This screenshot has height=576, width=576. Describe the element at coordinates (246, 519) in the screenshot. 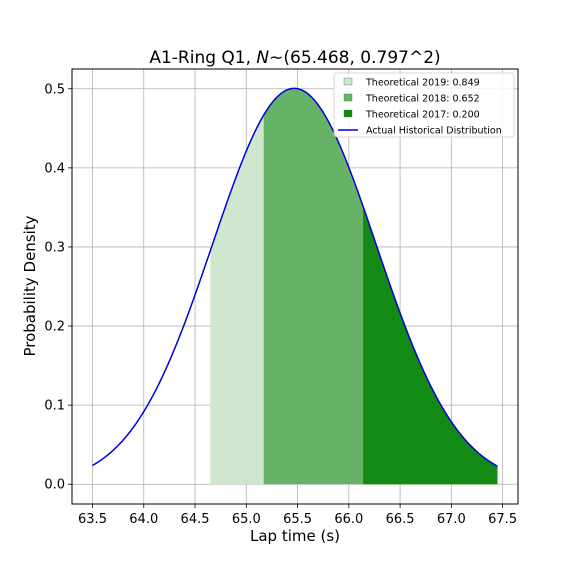

I see `x-tick-label: 65.0` at that location.